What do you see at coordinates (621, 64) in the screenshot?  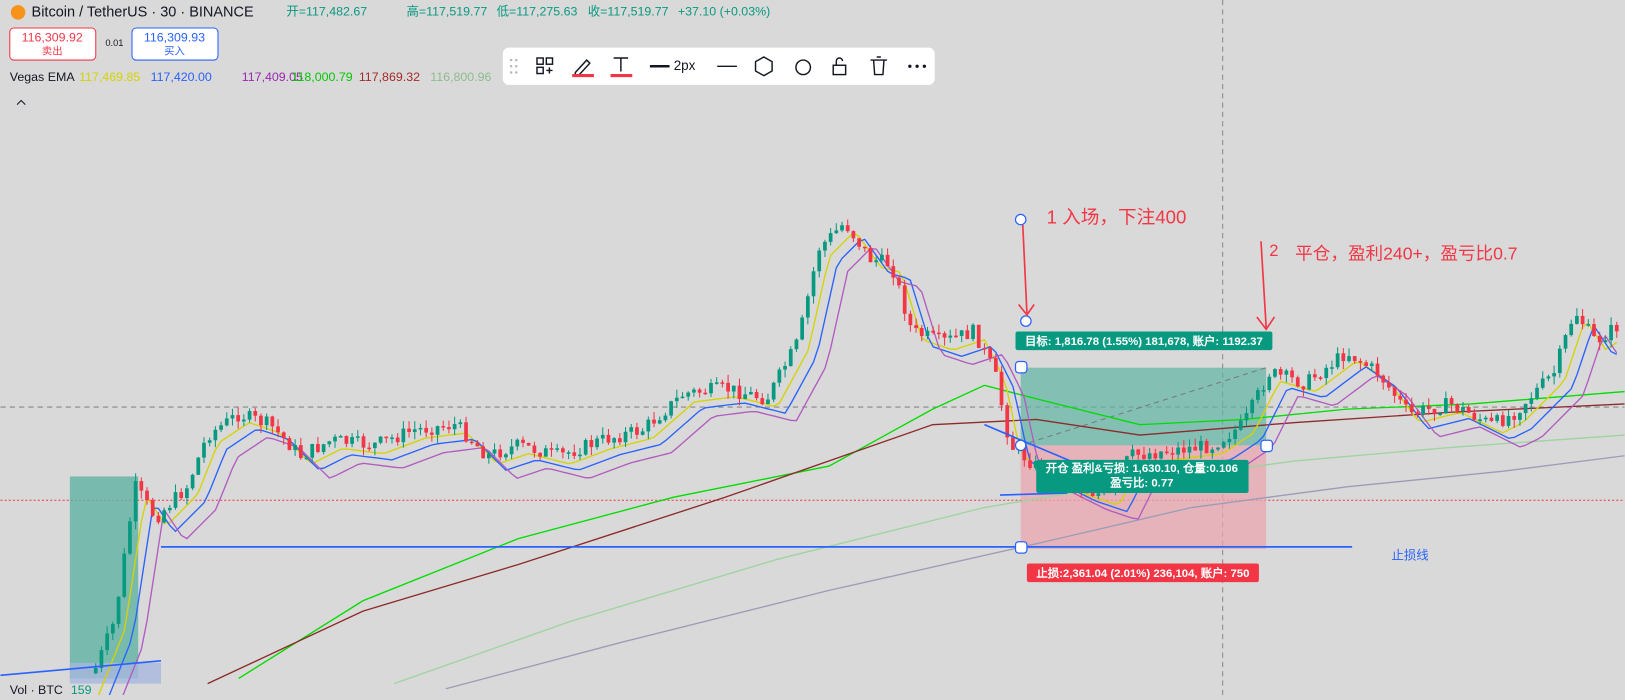 I see `text-icon` at bounding box center [621, 64].